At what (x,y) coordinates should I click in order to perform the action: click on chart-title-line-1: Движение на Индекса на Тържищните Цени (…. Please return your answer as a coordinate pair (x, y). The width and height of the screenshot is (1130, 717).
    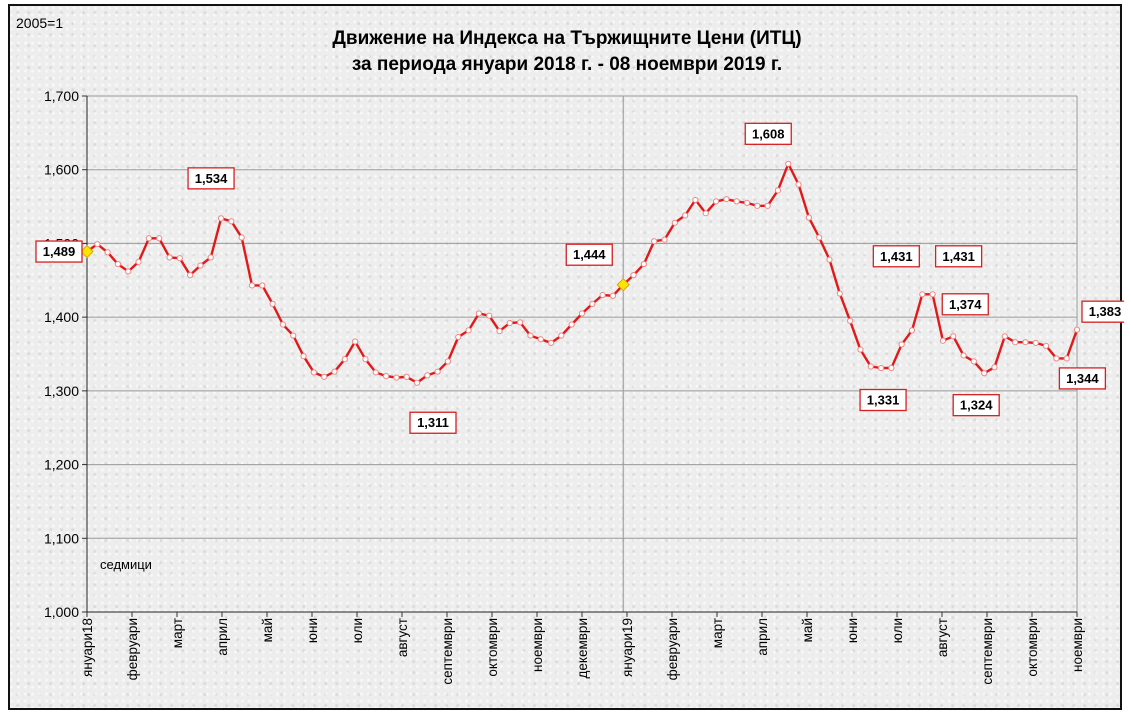
    Looking at the image, I should click on (566, 38).